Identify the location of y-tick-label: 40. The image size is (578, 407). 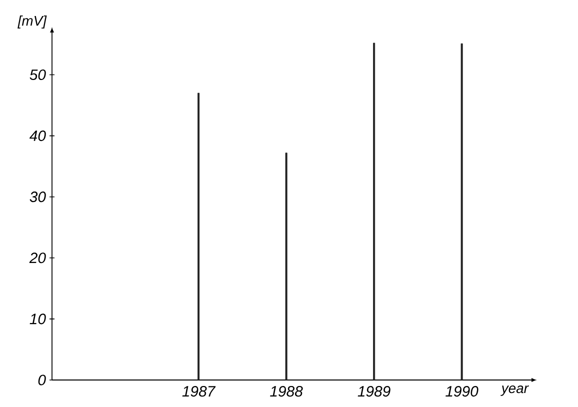
(37, 136).